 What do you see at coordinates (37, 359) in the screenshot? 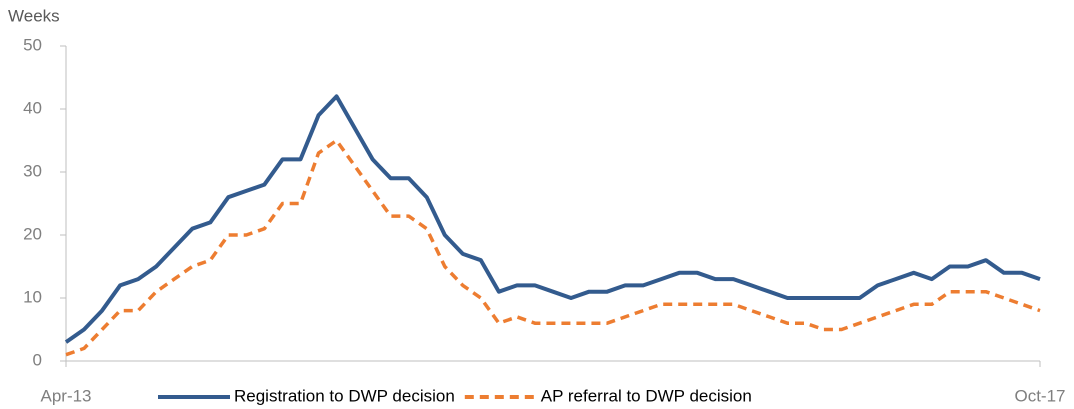
I see `y-tick-label: 0` at bounding box center [37, 359].